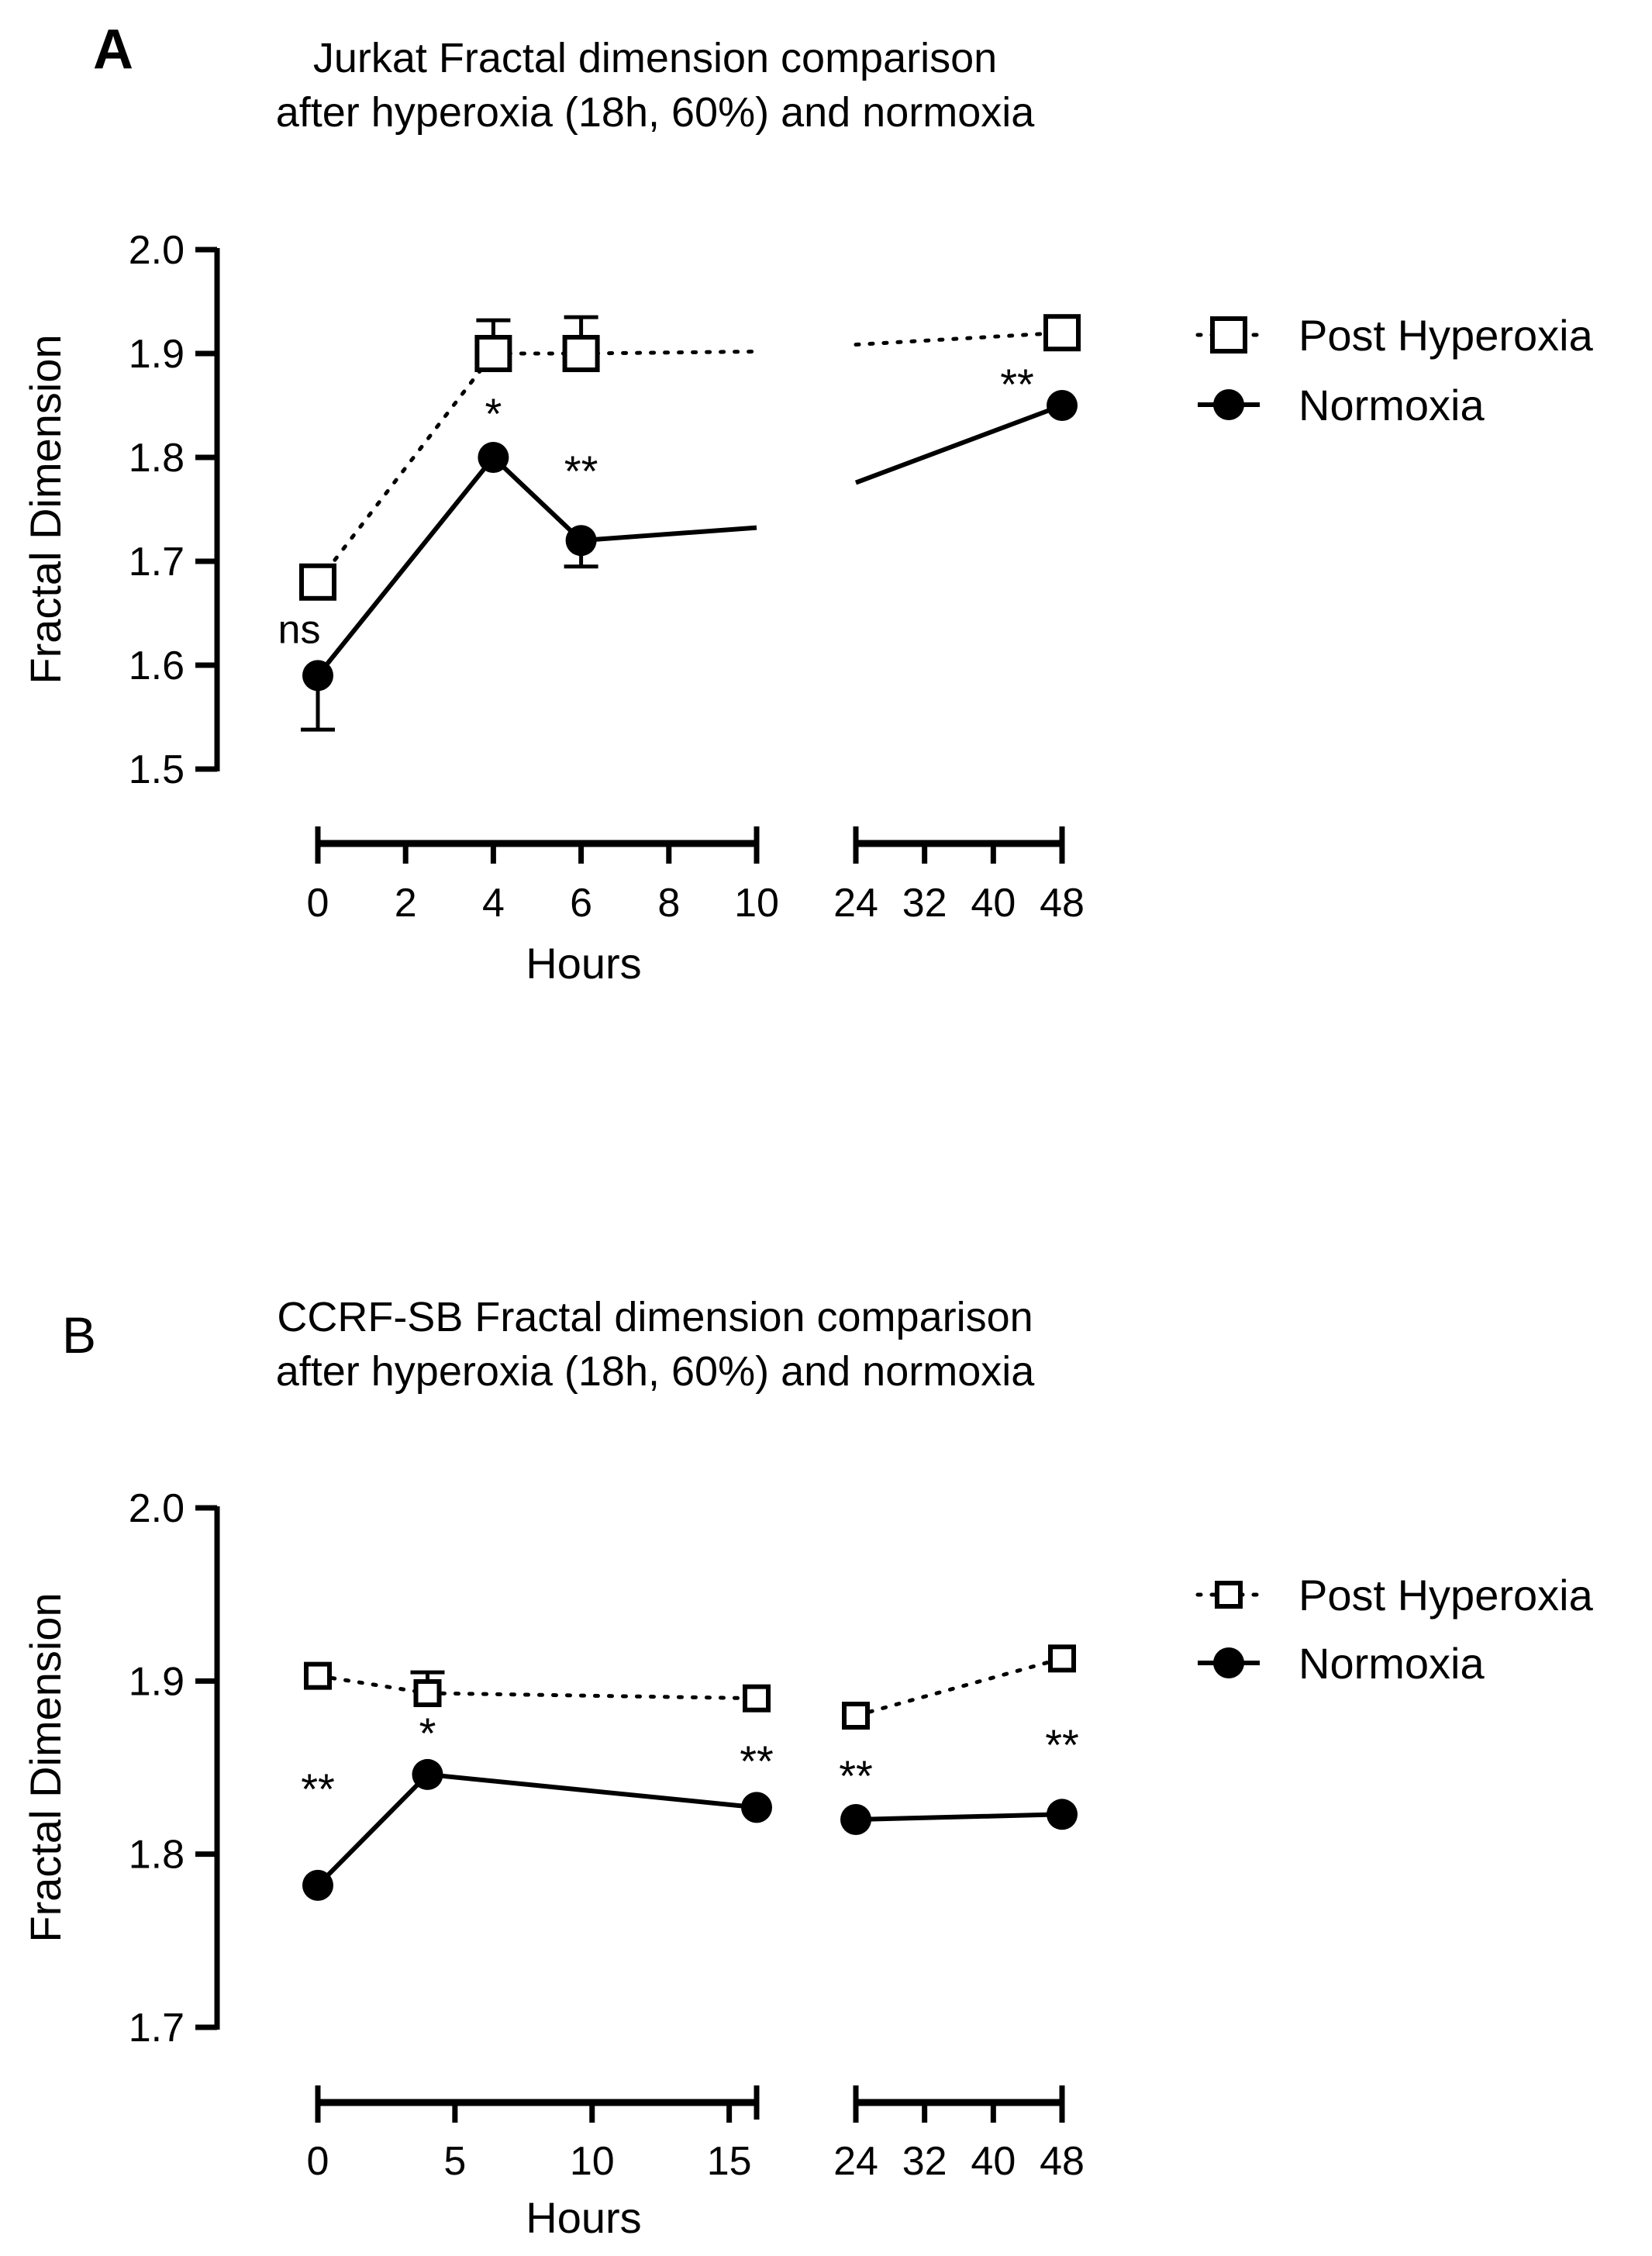 The height and width of the screenshot is (2256, 1652). I want to click on panel-label: B, so click(79, 1335).